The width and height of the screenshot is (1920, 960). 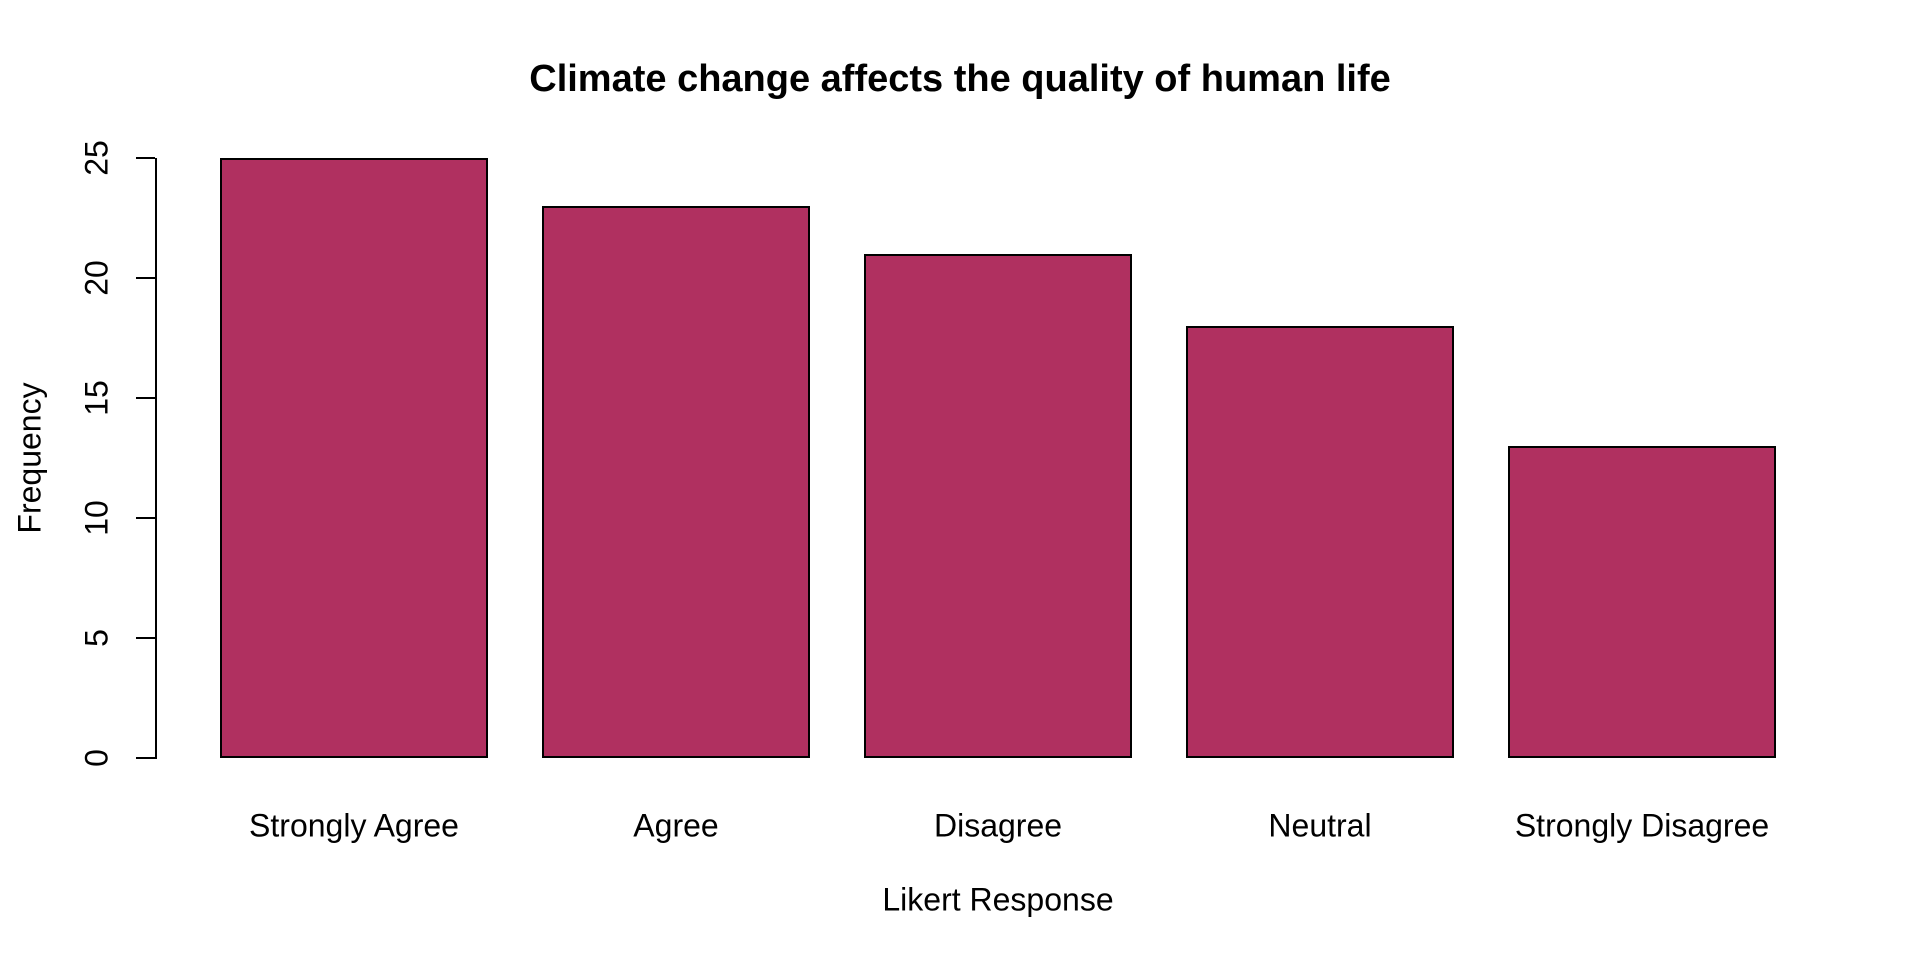 I want to click on y-axis-tick-label: 15, so click(x=96, y=398).